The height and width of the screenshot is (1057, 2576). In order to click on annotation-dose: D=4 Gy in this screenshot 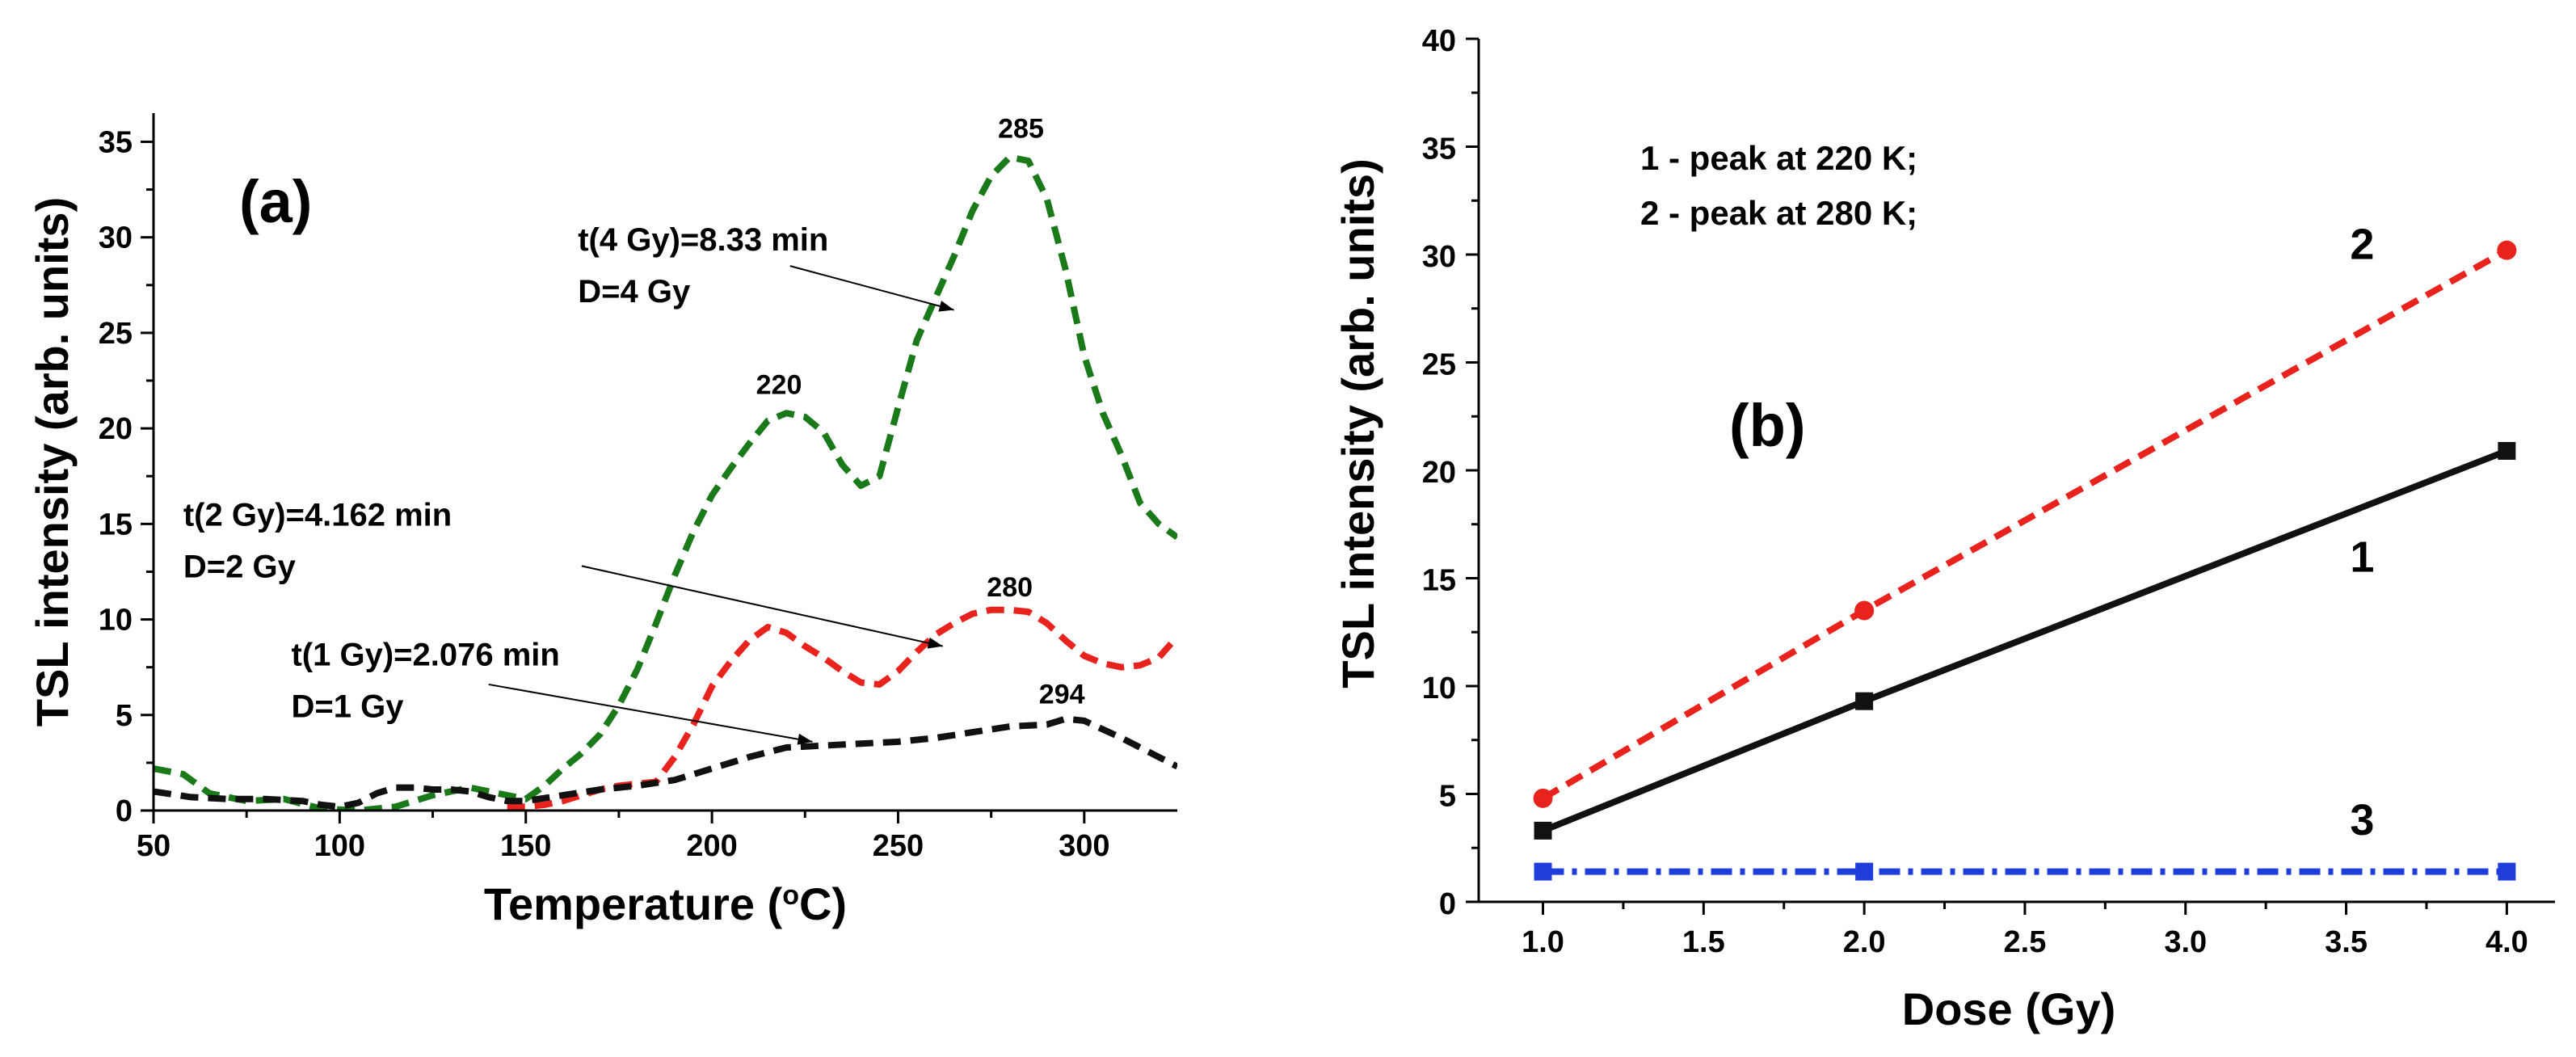, I will do `click(634, 292)`.